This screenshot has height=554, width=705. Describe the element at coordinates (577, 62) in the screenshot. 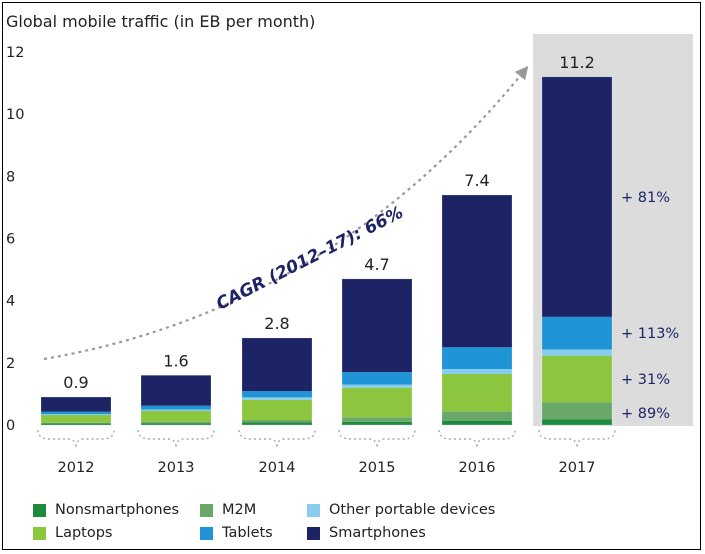

I see `total-label: 11.2` at that location.